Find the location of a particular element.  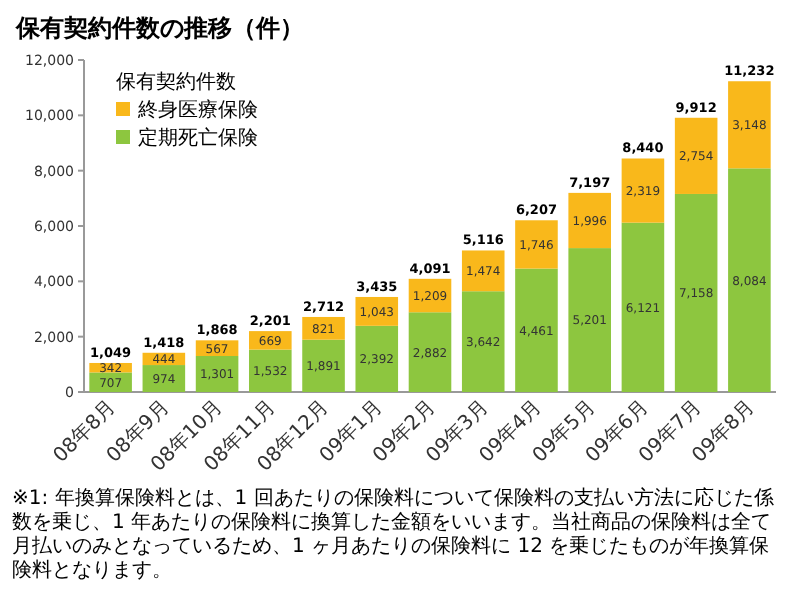

legend-title: 保有契約件数 is located at coordinates (176, 82).